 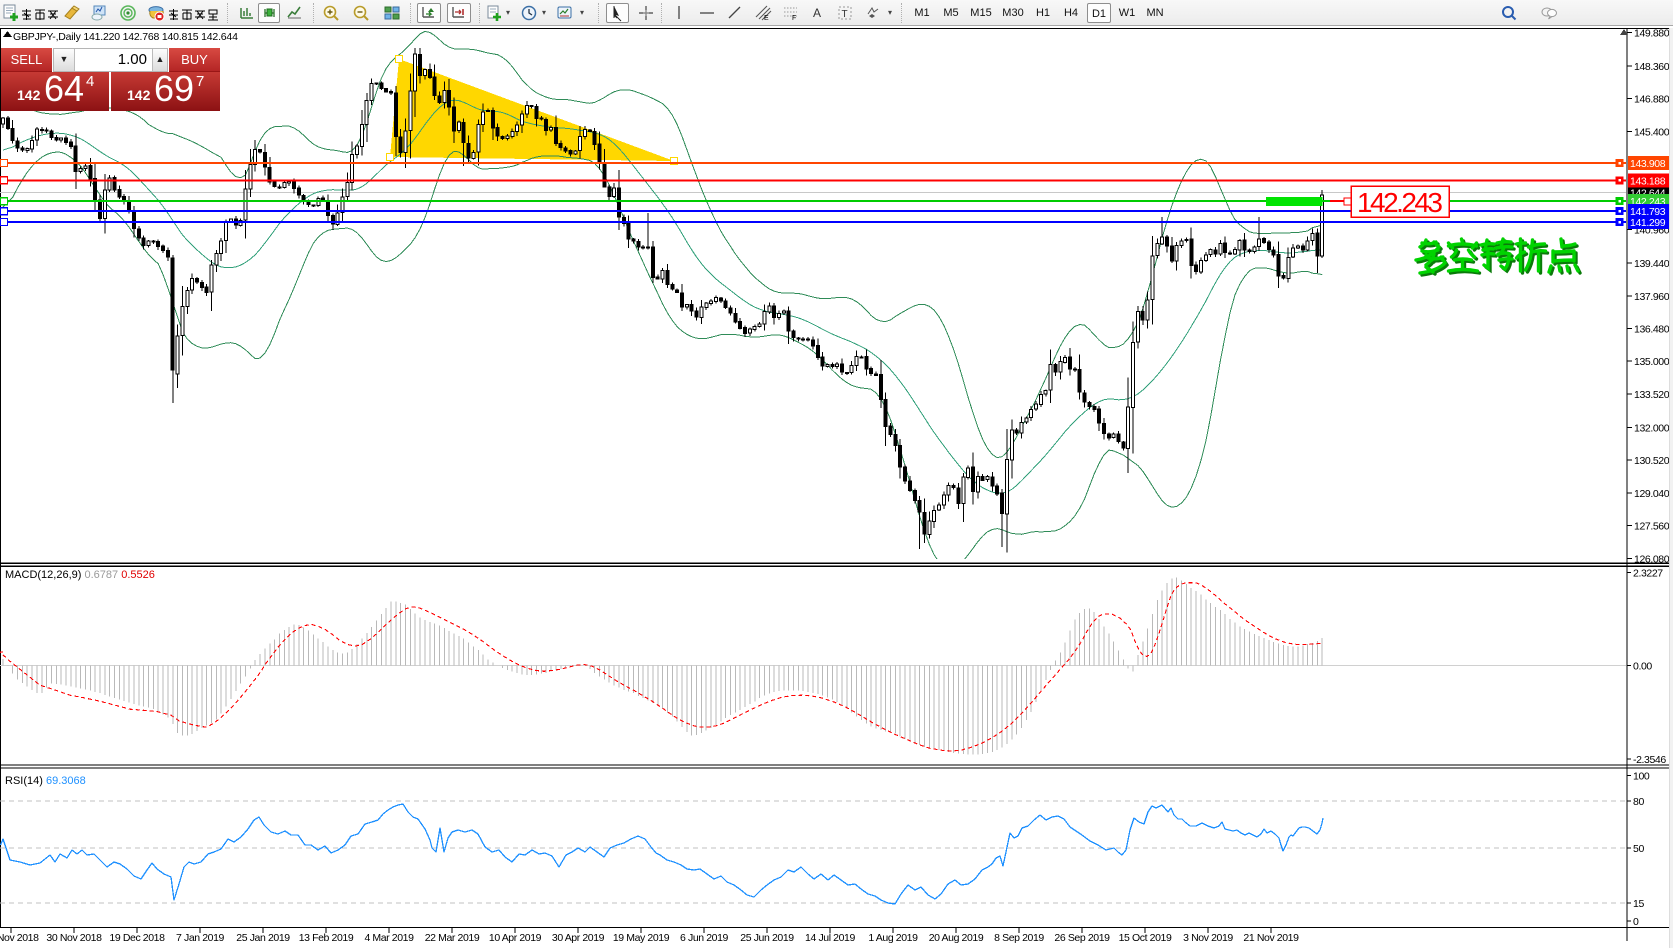 What do you see at coordinates (641, 938) in the screenshot?
I see `svg-text: 19 May 2019` at bounding box center [641, 938].